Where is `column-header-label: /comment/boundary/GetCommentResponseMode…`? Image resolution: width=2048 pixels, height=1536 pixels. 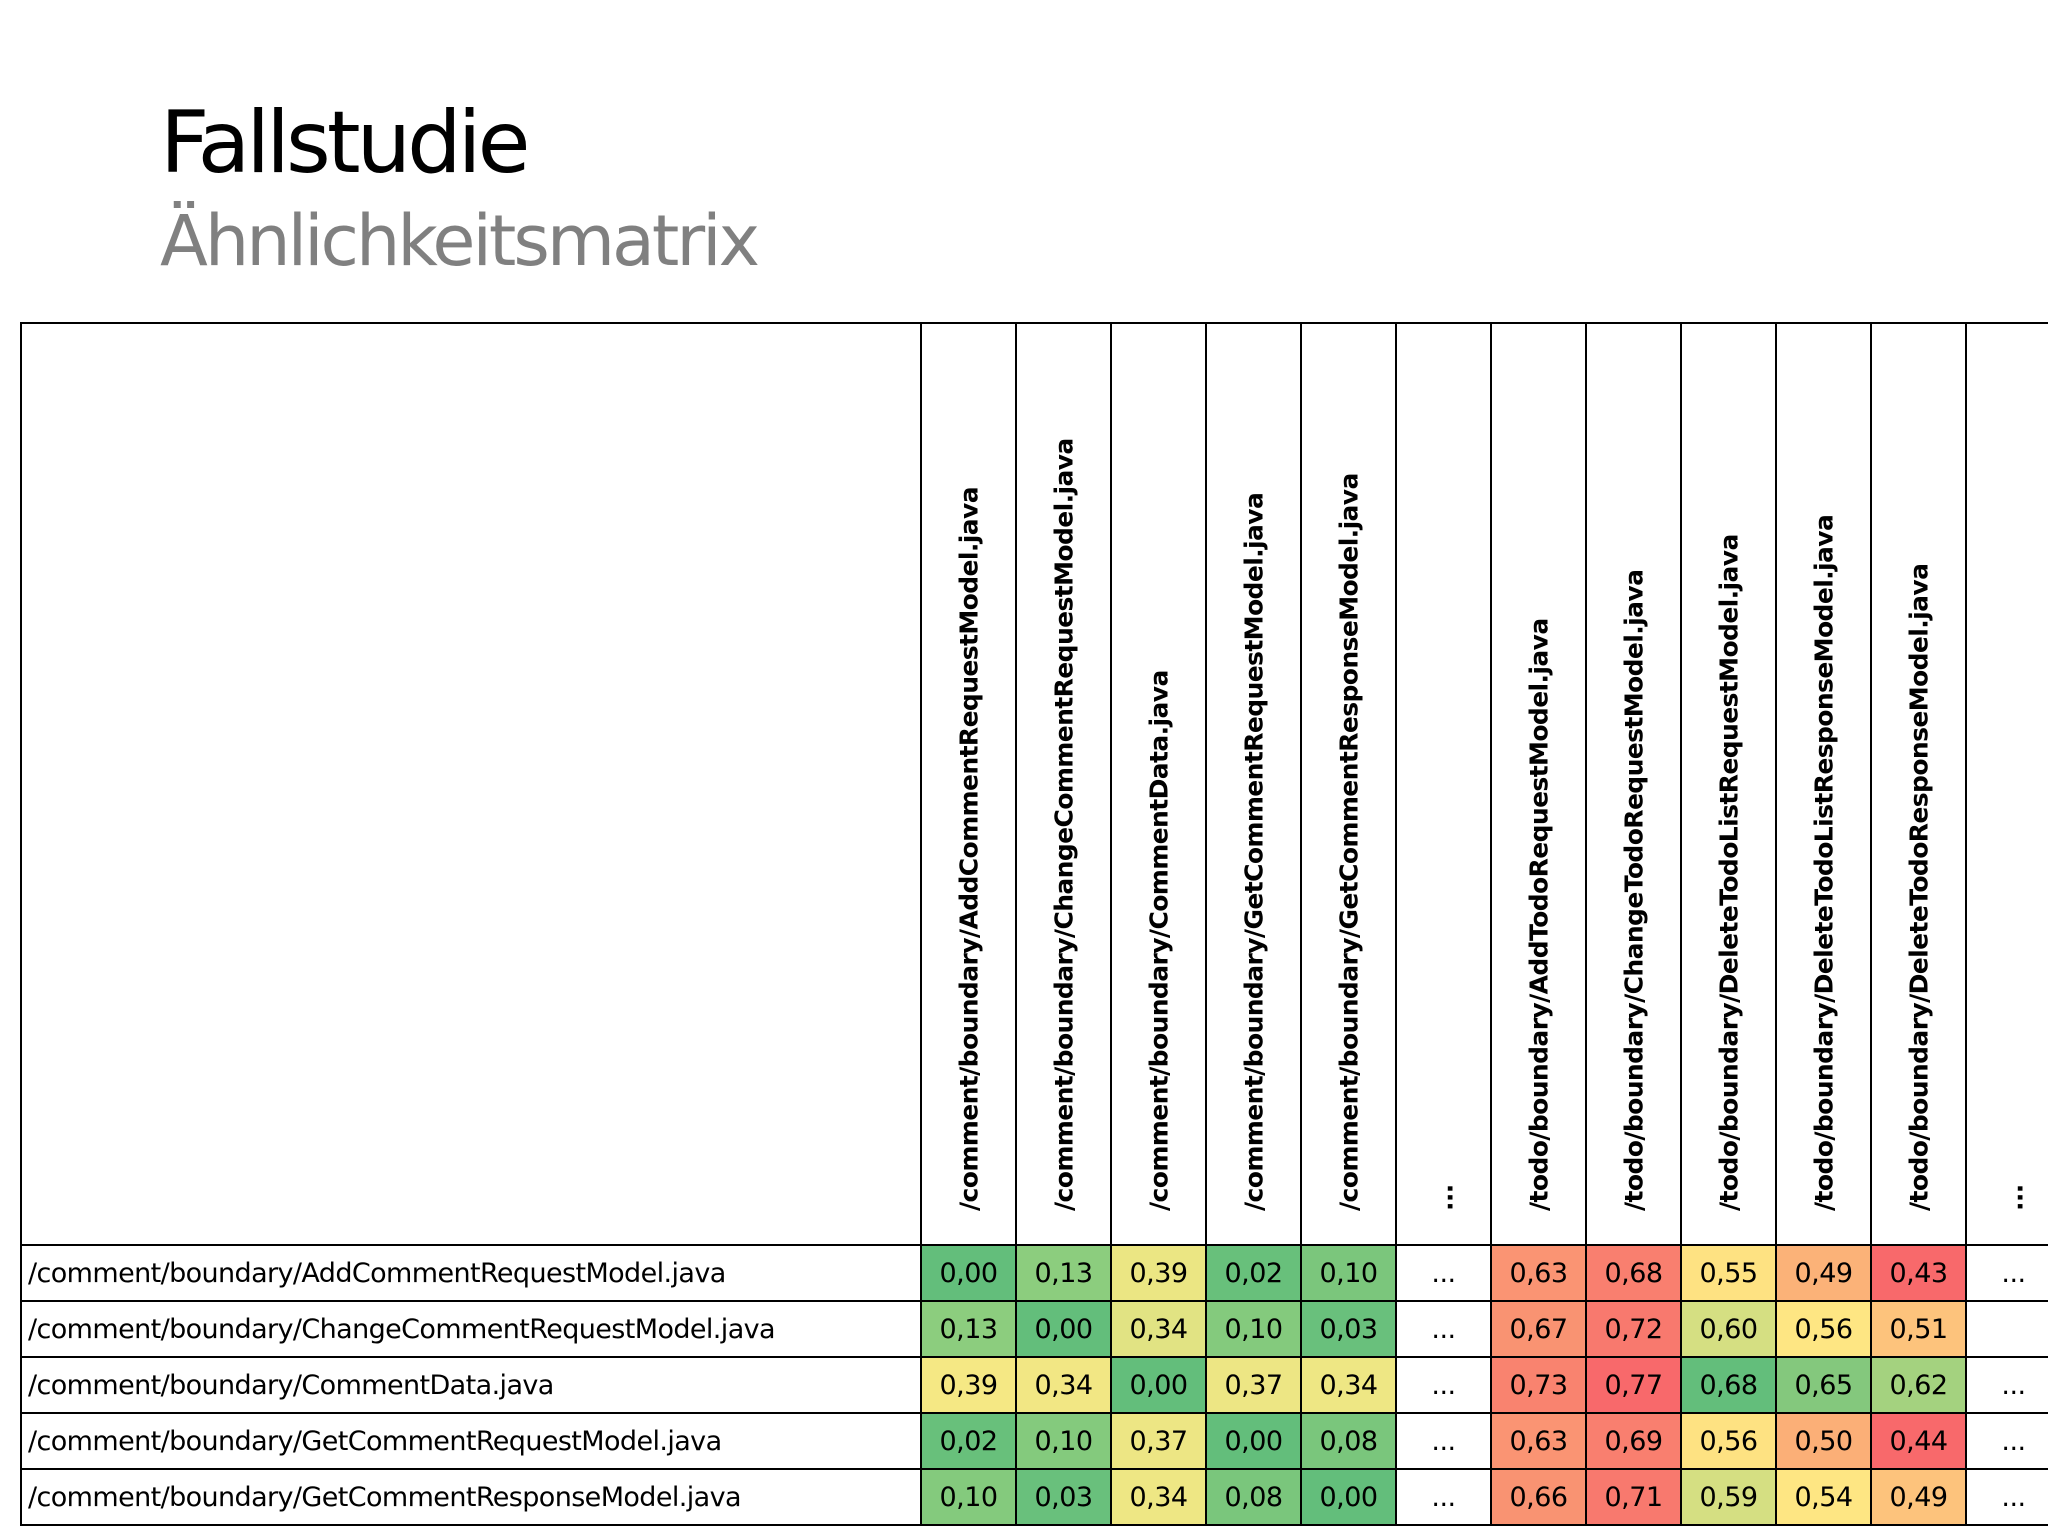 column-header-label: /comment/boundary/GetCommentResponseMode… is located at coordinates (1348, 842).